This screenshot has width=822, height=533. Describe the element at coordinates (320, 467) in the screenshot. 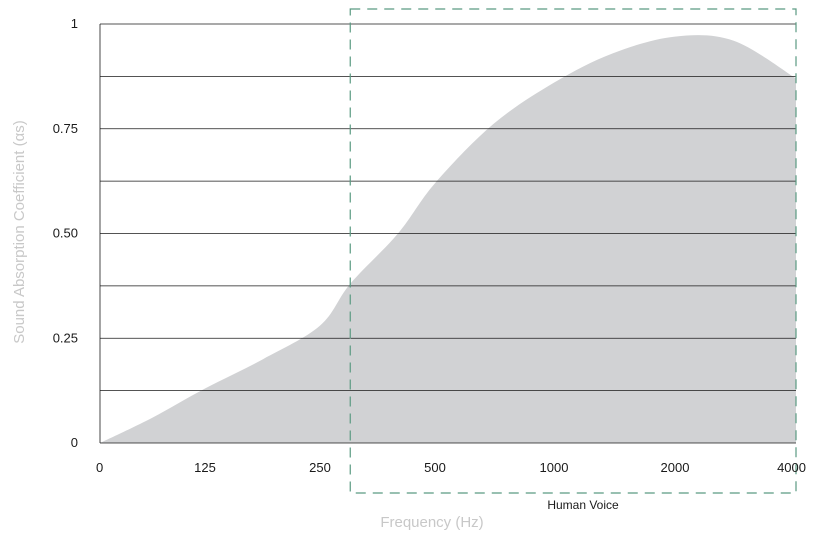

I see `x-tick-label: 250` at that location.